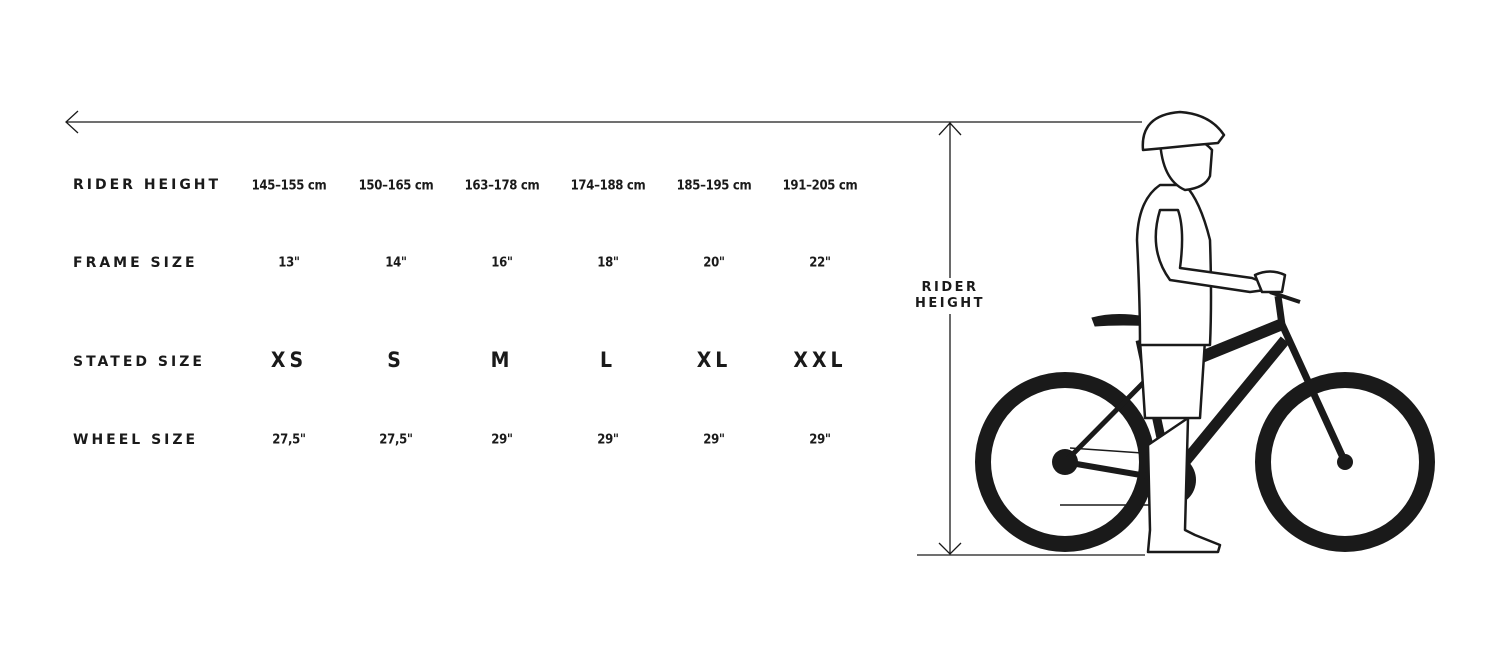  Describe the element at coordinates (714, 263) in the screenshot. I see `frame-size-cell: 20"` at that location.